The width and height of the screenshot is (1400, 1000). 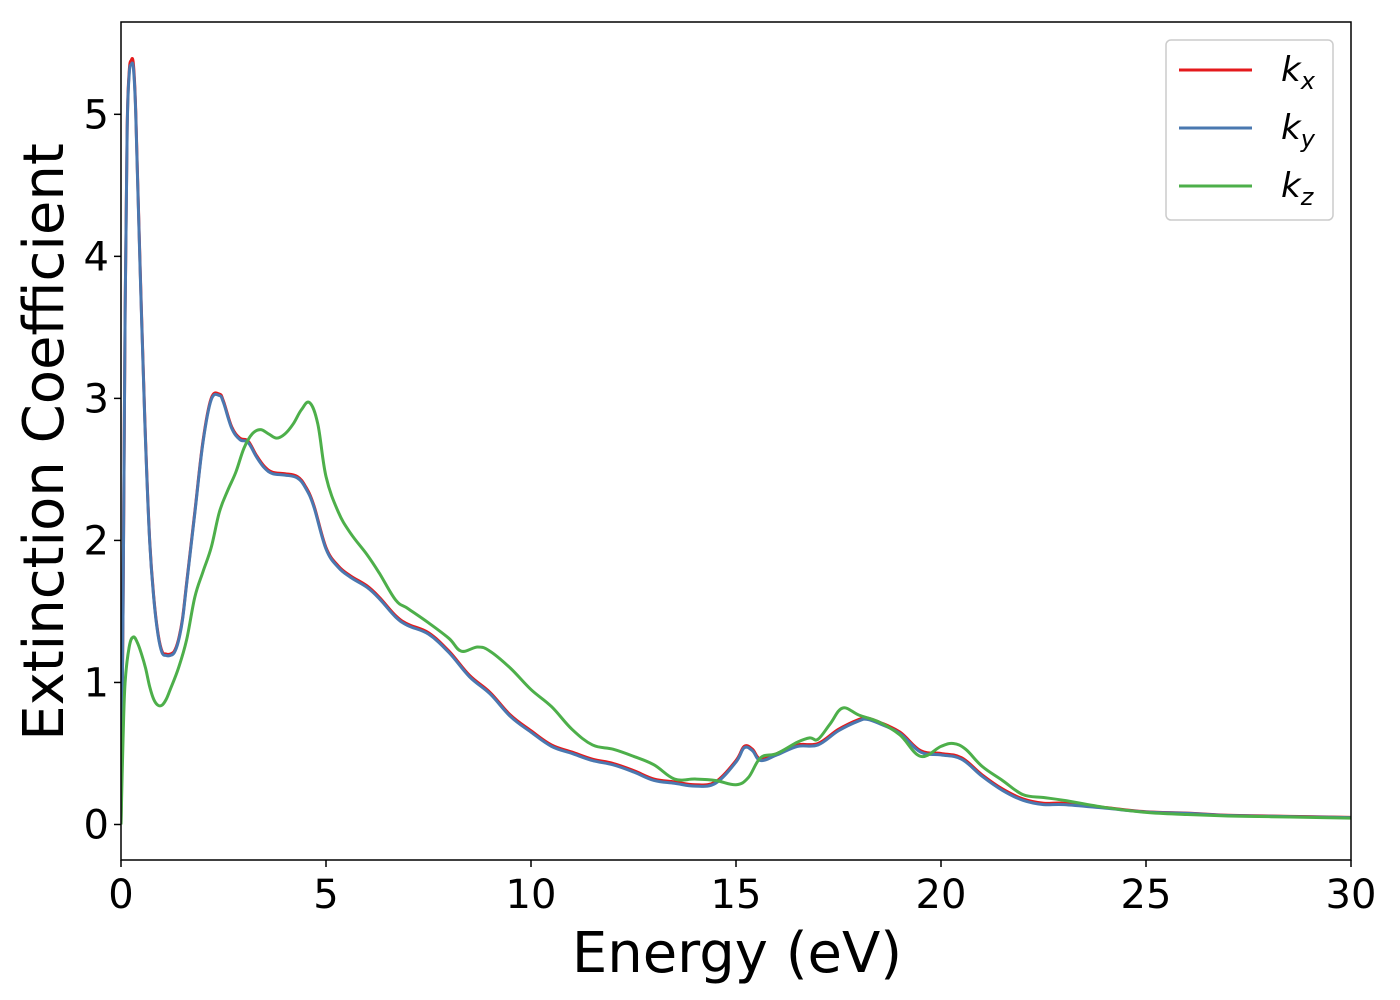 I want to click on y-axis-label: Extinction Coefficient, so click(x=44, y=442).